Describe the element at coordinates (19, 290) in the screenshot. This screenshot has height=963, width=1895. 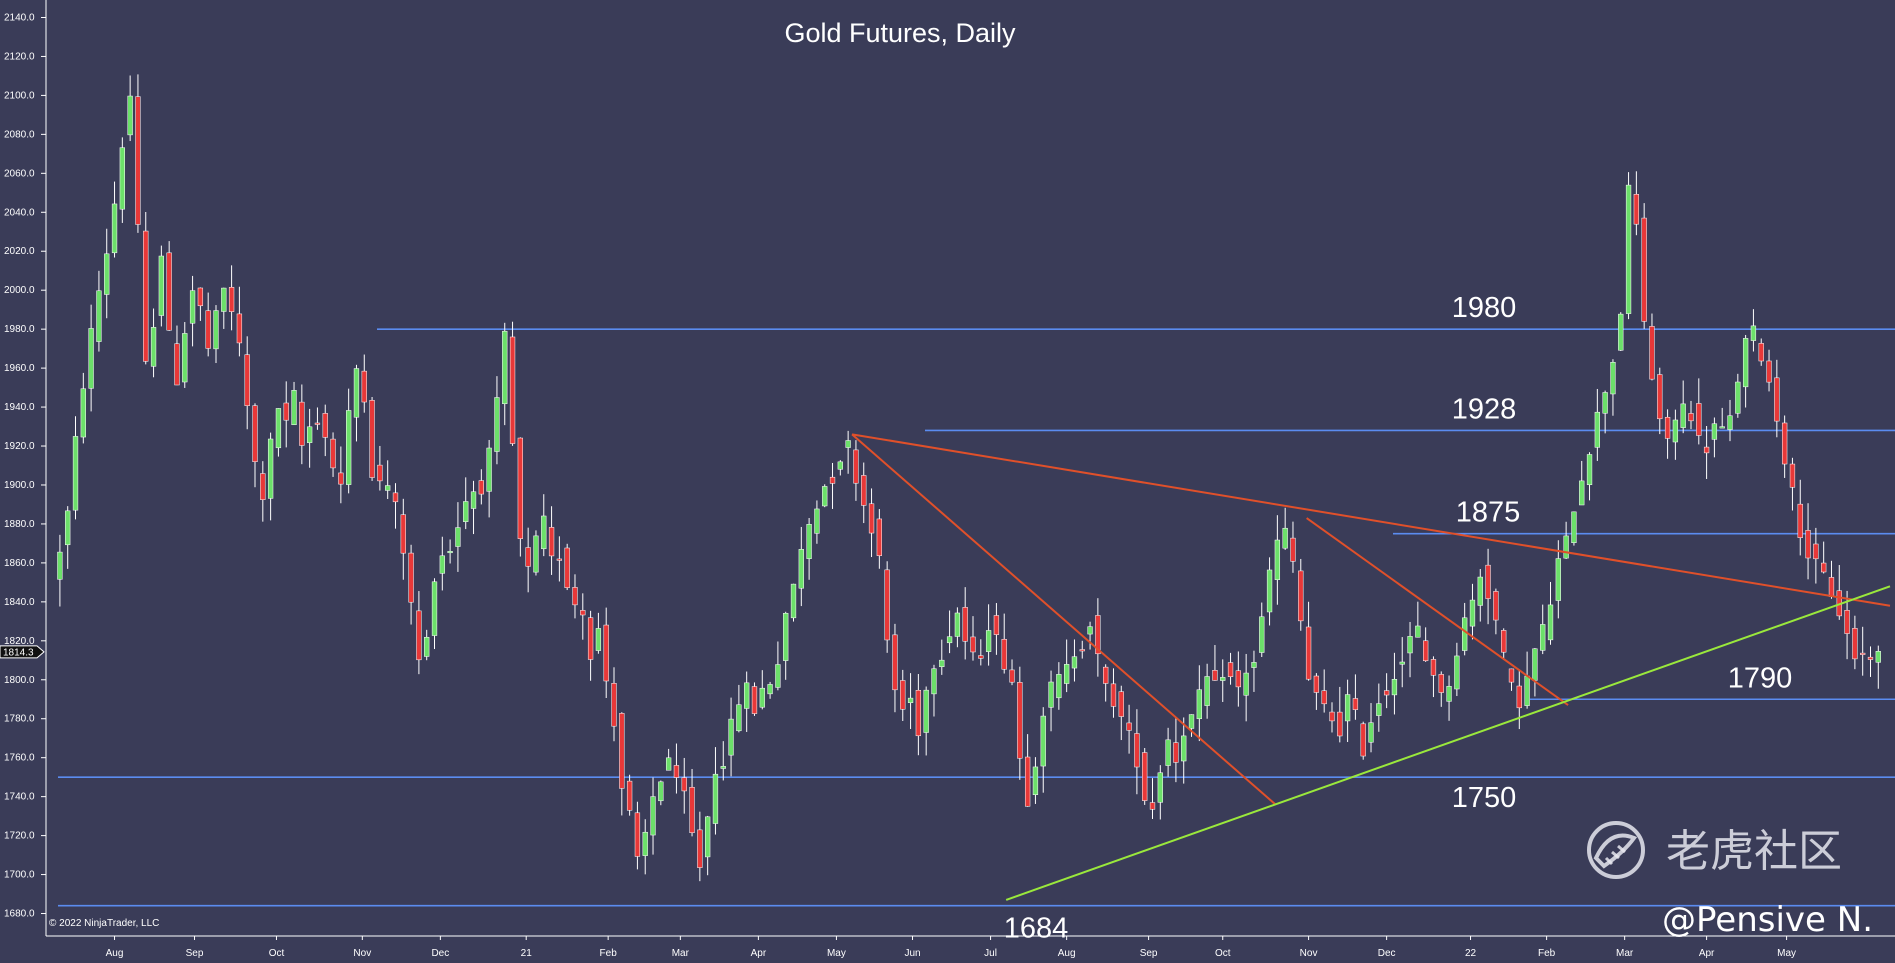
I see `y-tick-label: 2000.0` at that location.